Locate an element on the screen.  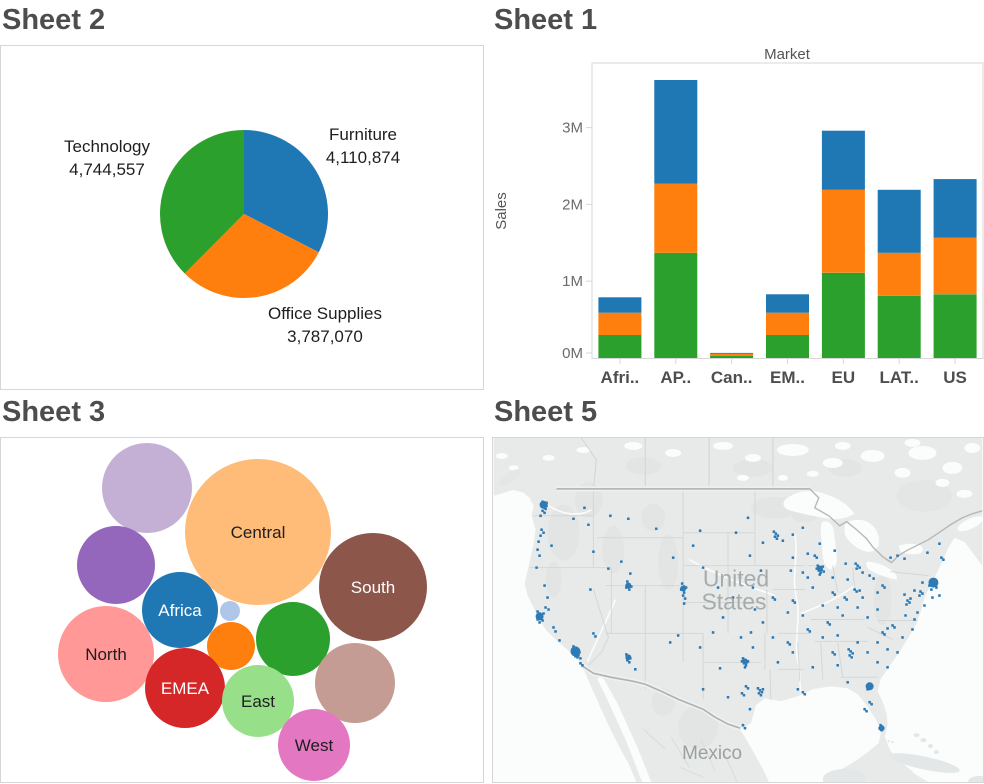
x-category-label: EM.. is located at coordinates (787, 377).